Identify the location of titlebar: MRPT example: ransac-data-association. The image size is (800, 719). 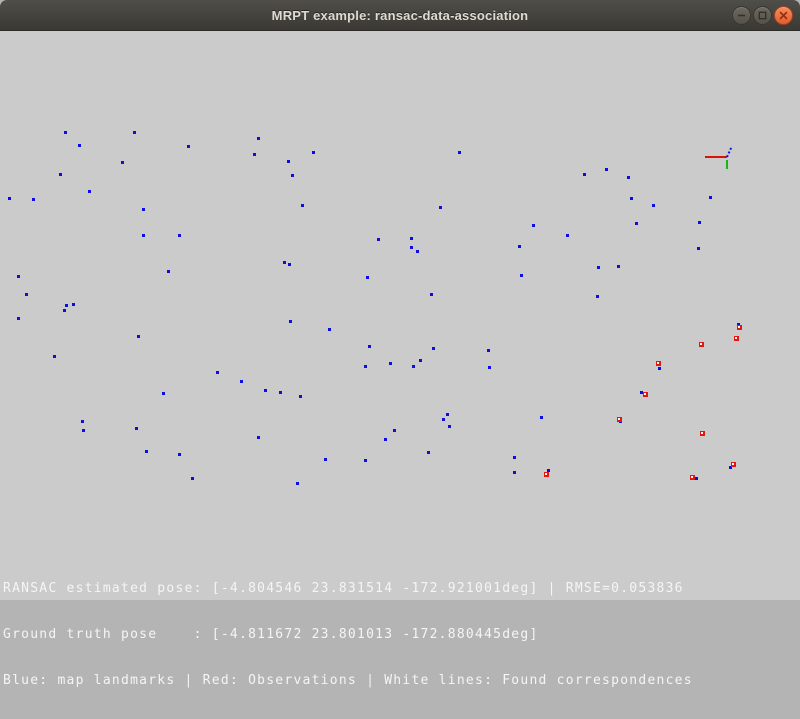
(400, 15).